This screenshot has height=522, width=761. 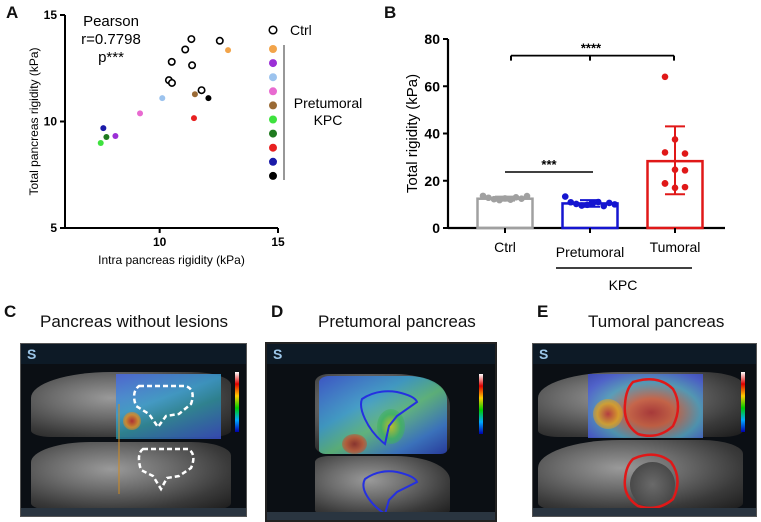 What do you see at coordinates (436, 228) in the screenshot?
I see `y-tick-label: 0` at bounding box center [436, 228].